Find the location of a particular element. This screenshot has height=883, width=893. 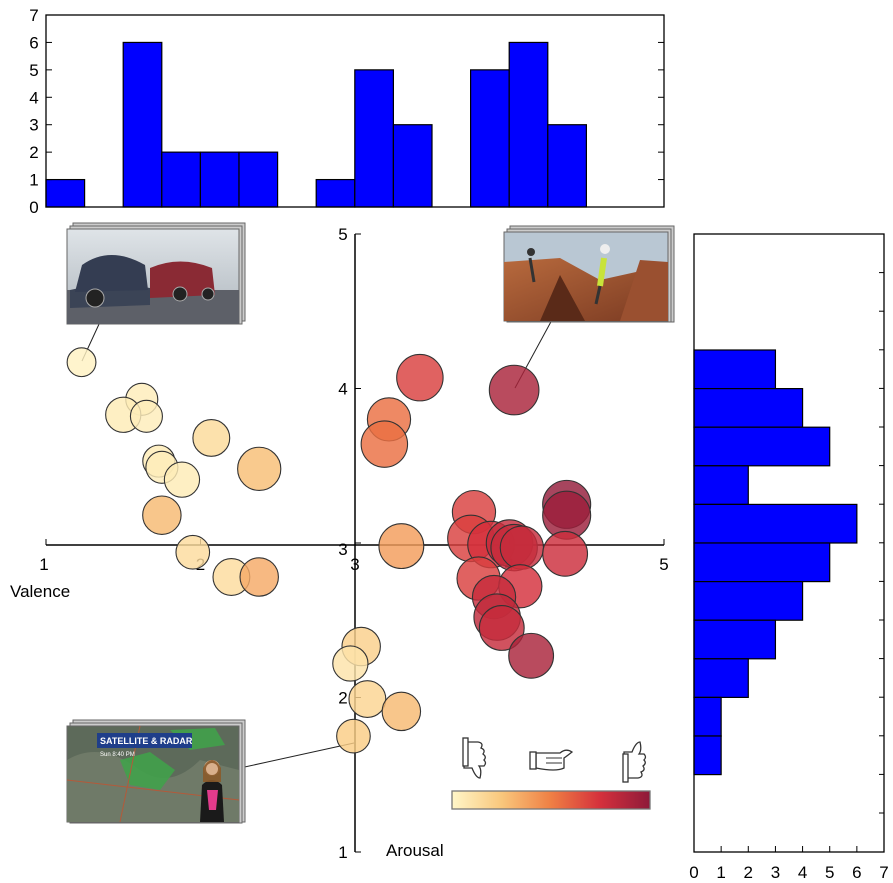

right-histogram-tick-label: 0 is located at coordinates (693, 872).